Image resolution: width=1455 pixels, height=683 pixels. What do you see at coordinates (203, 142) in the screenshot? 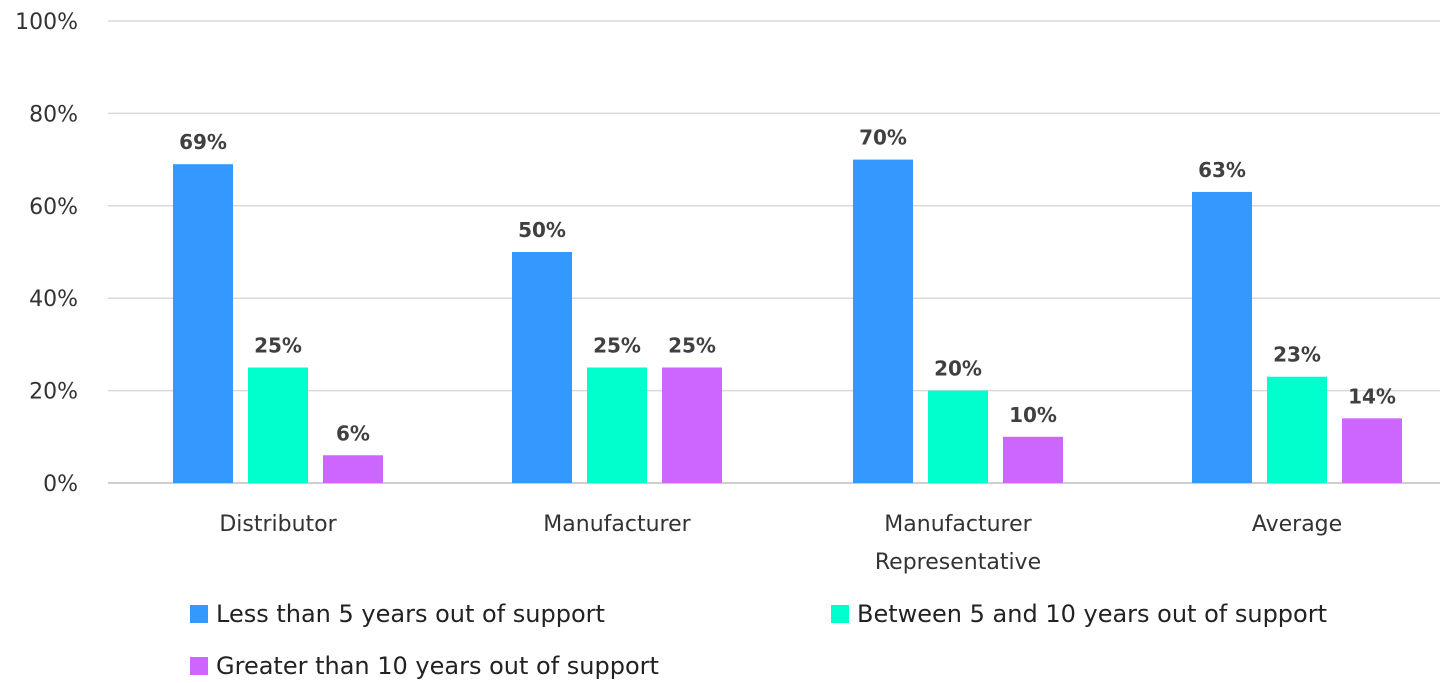
I see `data-label: 69%` at bounding box center [203, 142].